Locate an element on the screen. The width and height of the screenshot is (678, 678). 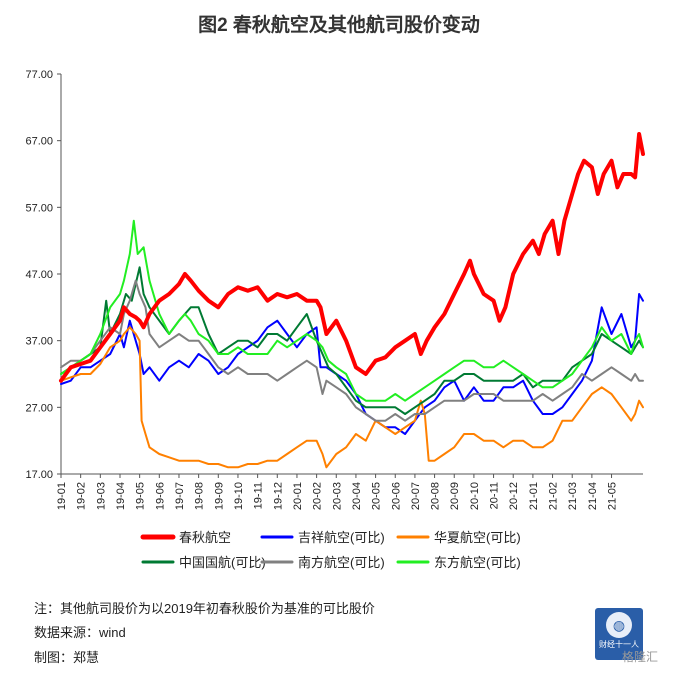
x-tick-label: 19-05 is located at coordinates (141, 496).